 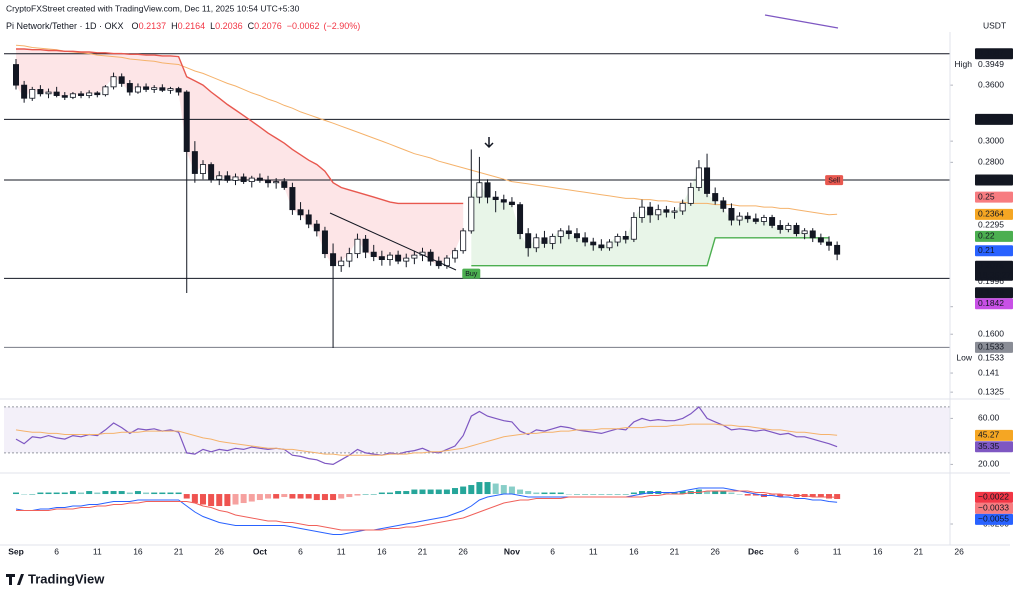 I want to click on price-badge-label: 0.2076, so click(x=991, y=265).